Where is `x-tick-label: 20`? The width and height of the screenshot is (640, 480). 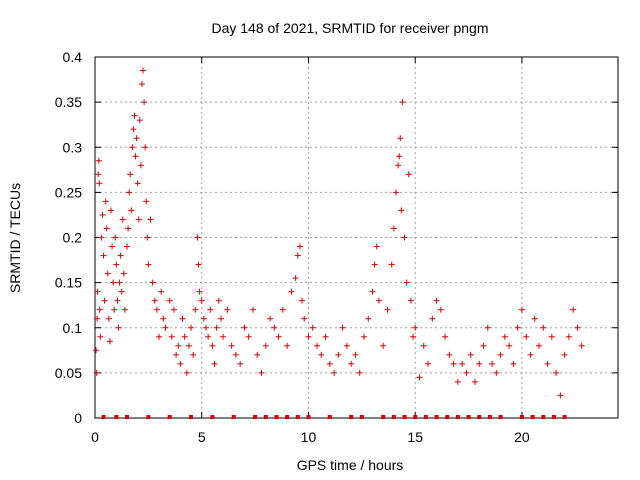 x-tick-label: 20 is located at coordinates (522, 437).